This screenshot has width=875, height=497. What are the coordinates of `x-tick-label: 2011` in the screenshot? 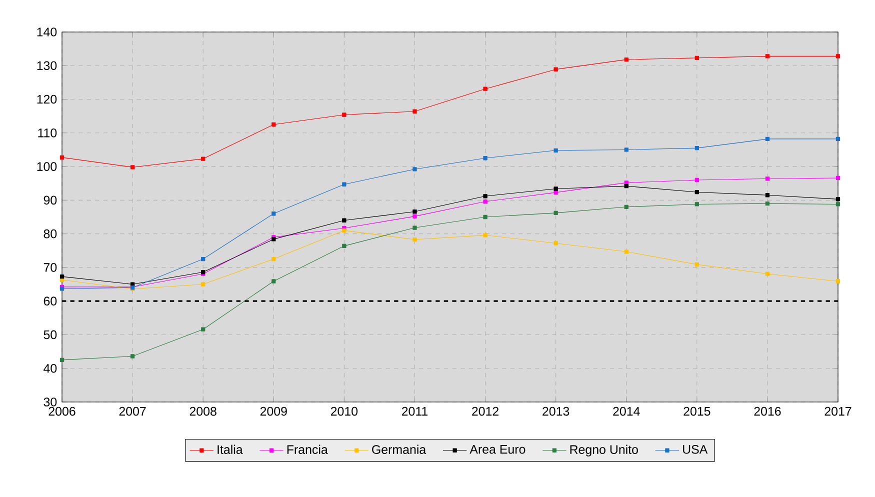 It's located at (415, 411).